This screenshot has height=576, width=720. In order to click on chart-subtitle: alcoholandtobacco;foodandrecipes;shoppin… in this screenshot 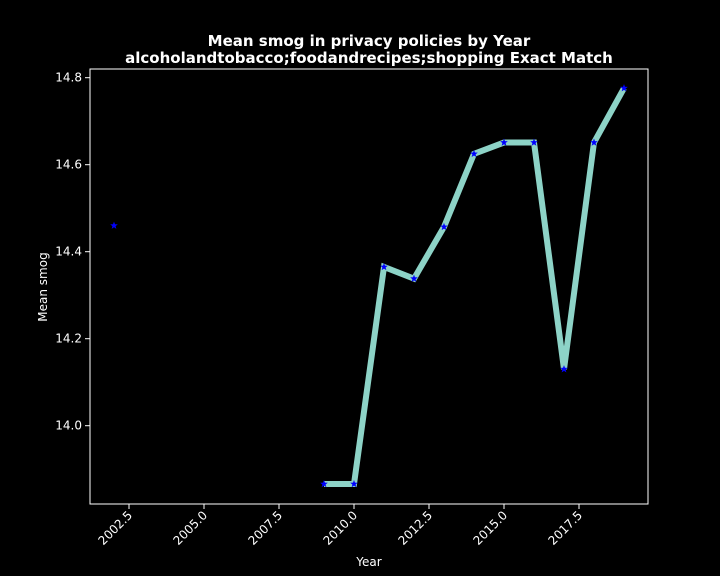, I will do `click(369, 58)`.